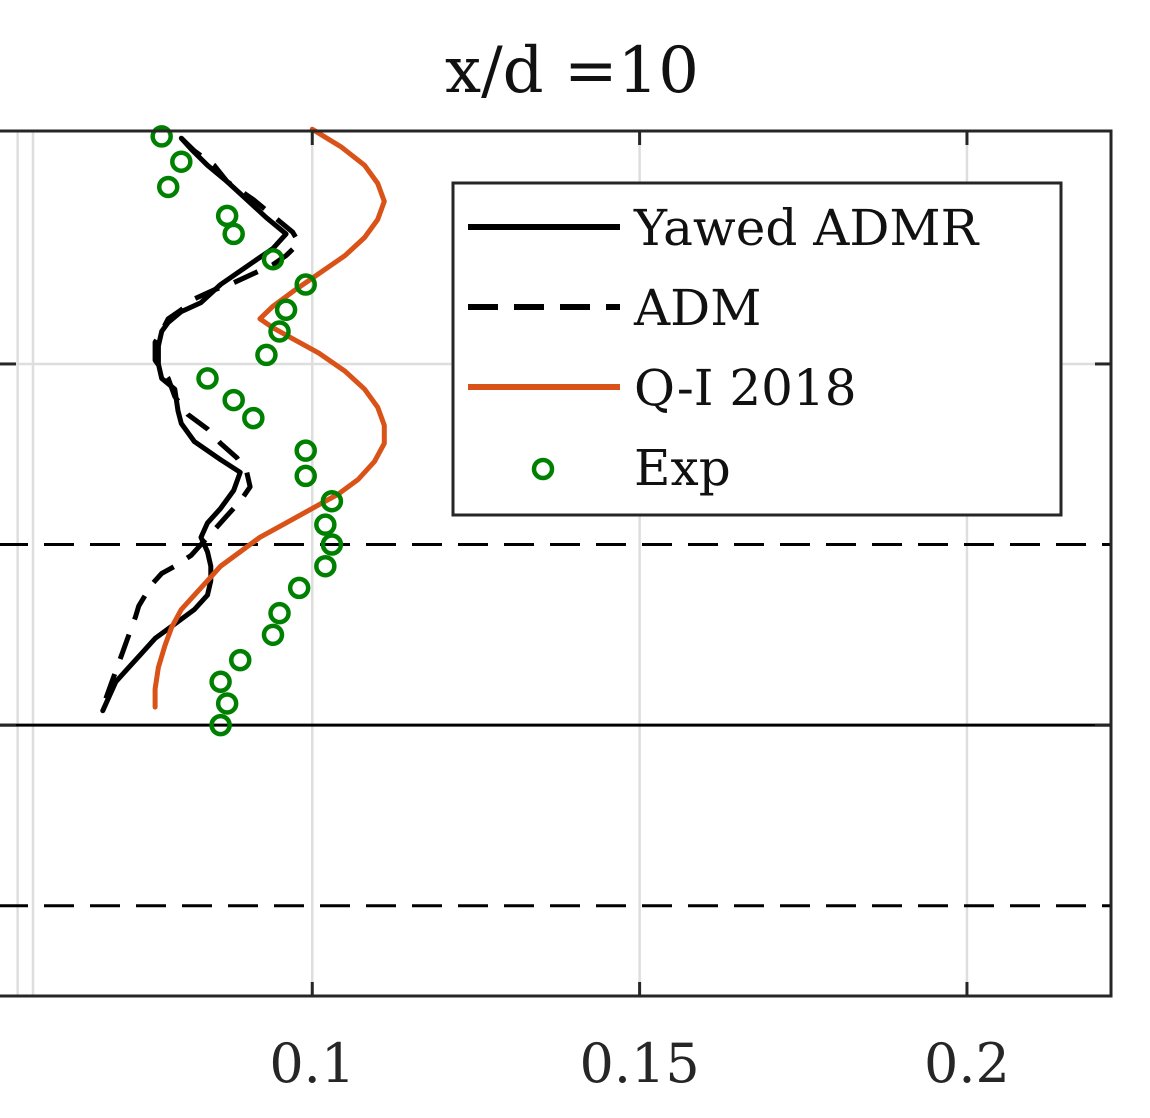 This screenshot has height=1118, width=1150. I want to click on series-1-line, so click(201, 422).